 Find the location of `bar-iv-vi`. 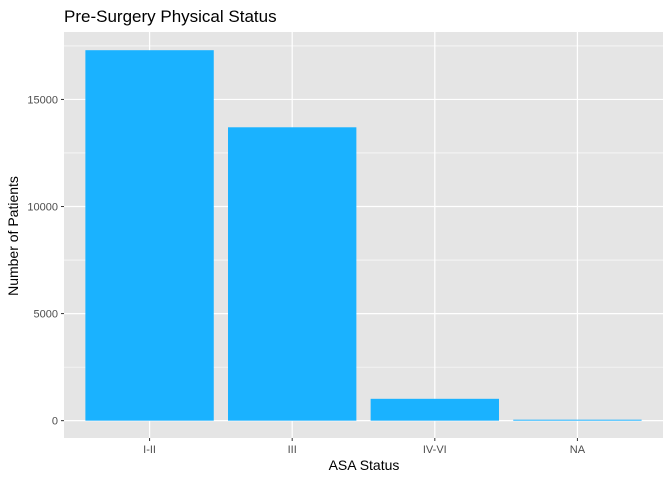

bar-iv-vi is located at coordinates (434, 409).